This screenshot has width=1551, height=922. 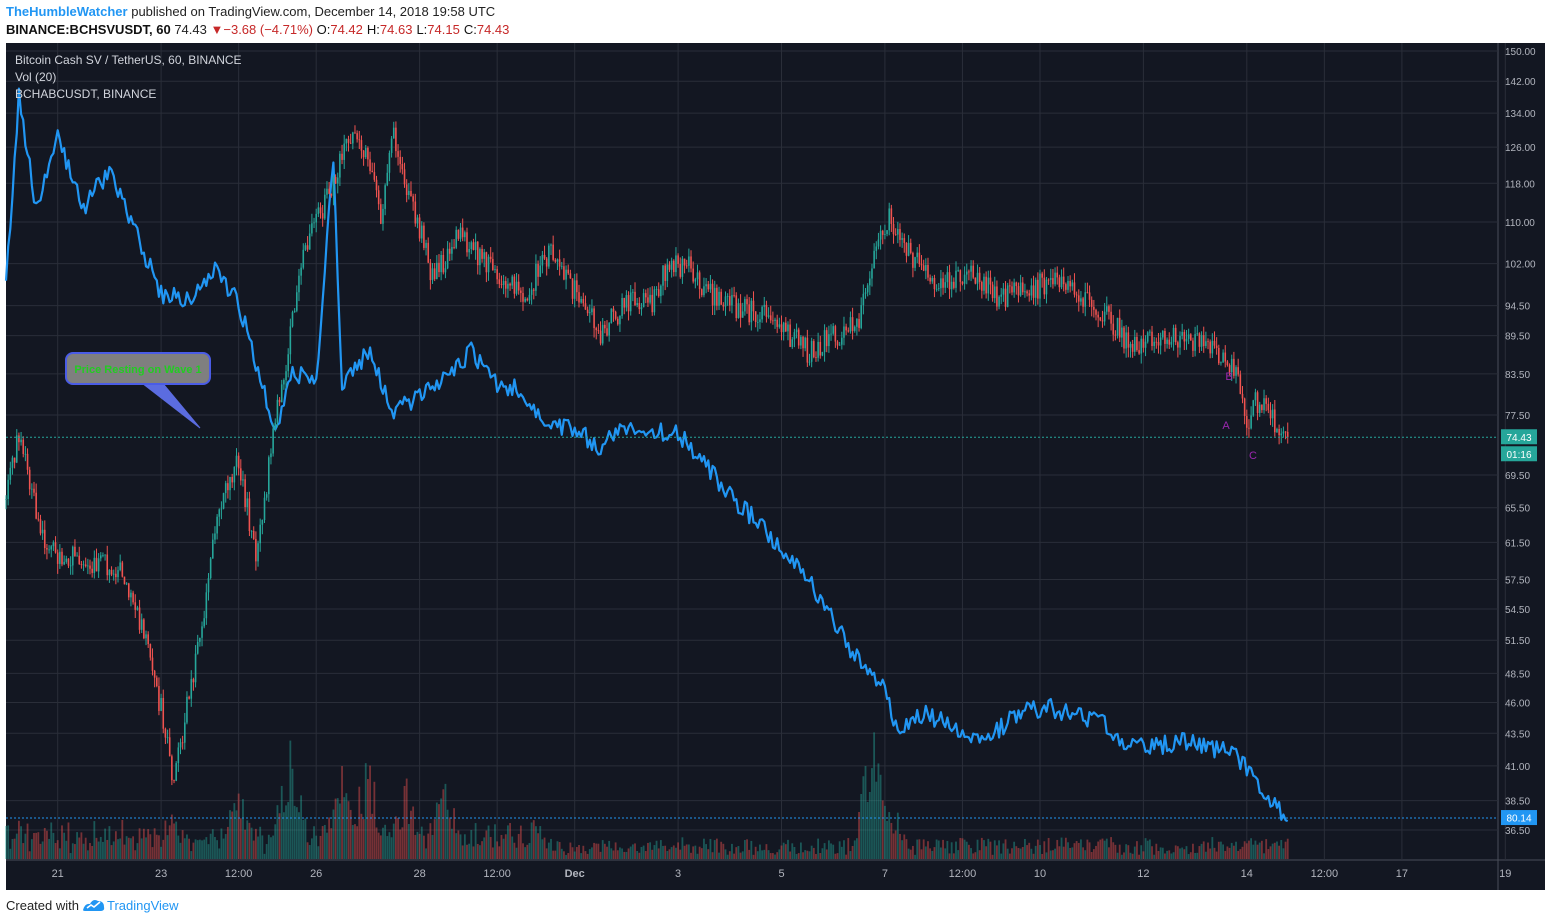 What do you see at coordinates (88, 29) in the screenshot?
I see `symbol-label: BINANCE:BCHSVUSDT, 60` at bounding box center [88, 29].